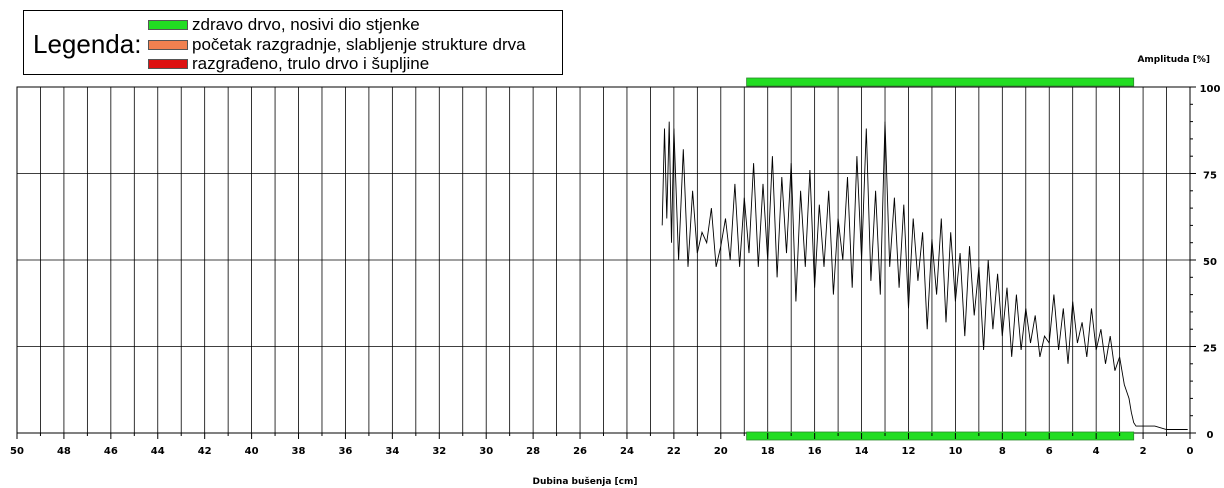 The width and height of the screenshot is (1224, 488). I want to click on x-tick-label: 16, so click(815, 451).